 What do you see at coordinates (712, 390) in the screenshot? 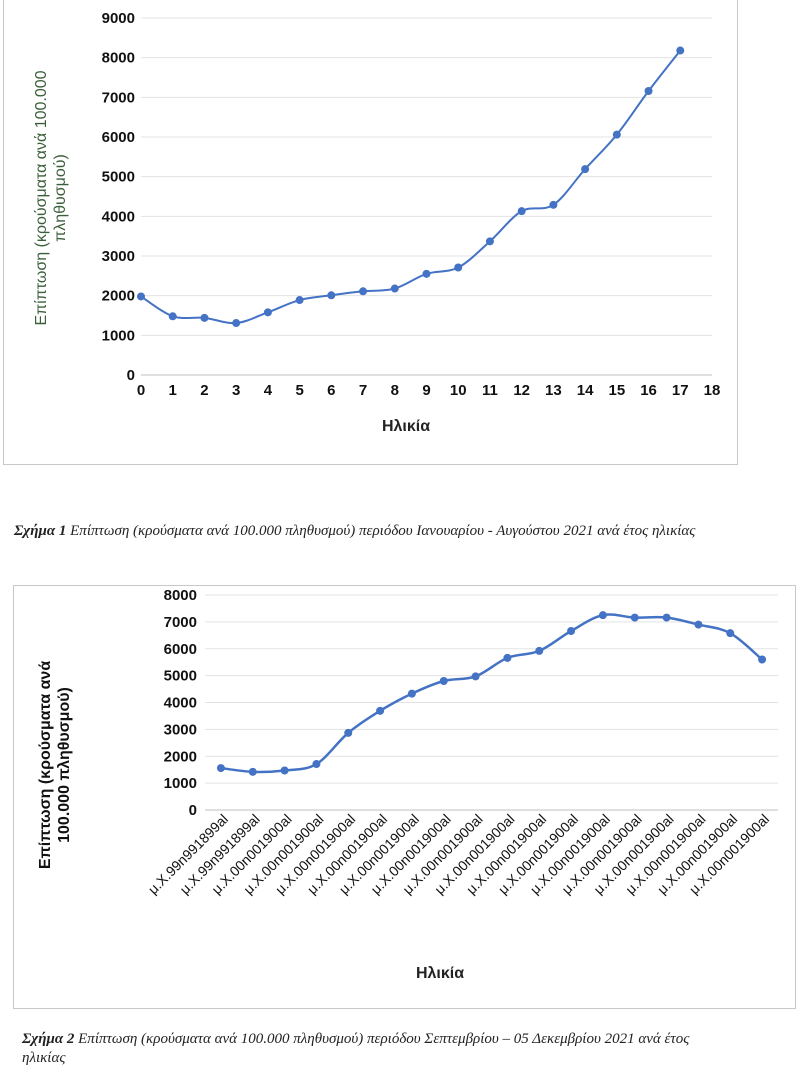
I see `x-tick-label: 18` at bounding box center [712, 390].